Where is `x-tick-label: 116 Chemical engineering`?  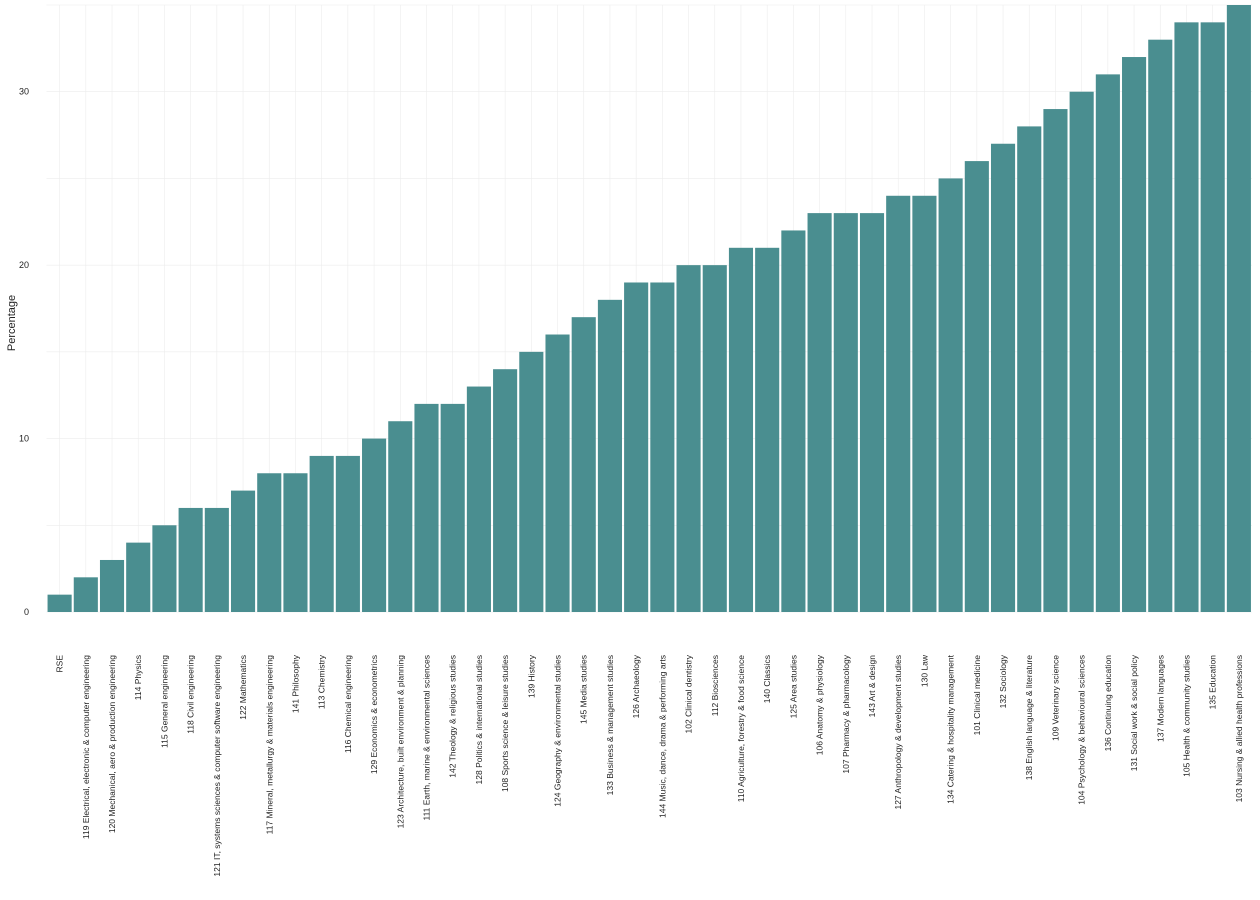
x-tick-label: 116 Chemical engineering is located at coordinates (348, 704).